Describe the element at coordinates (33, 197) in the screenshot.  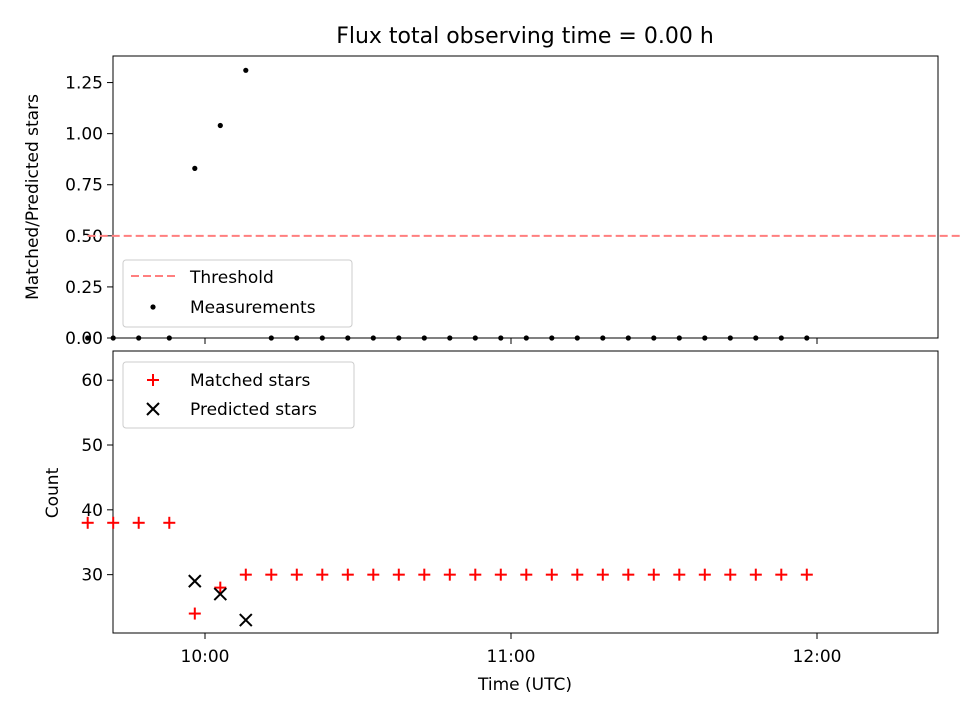
I see `ratio-y-axis-label: Matched/Predicted stars` at that location.